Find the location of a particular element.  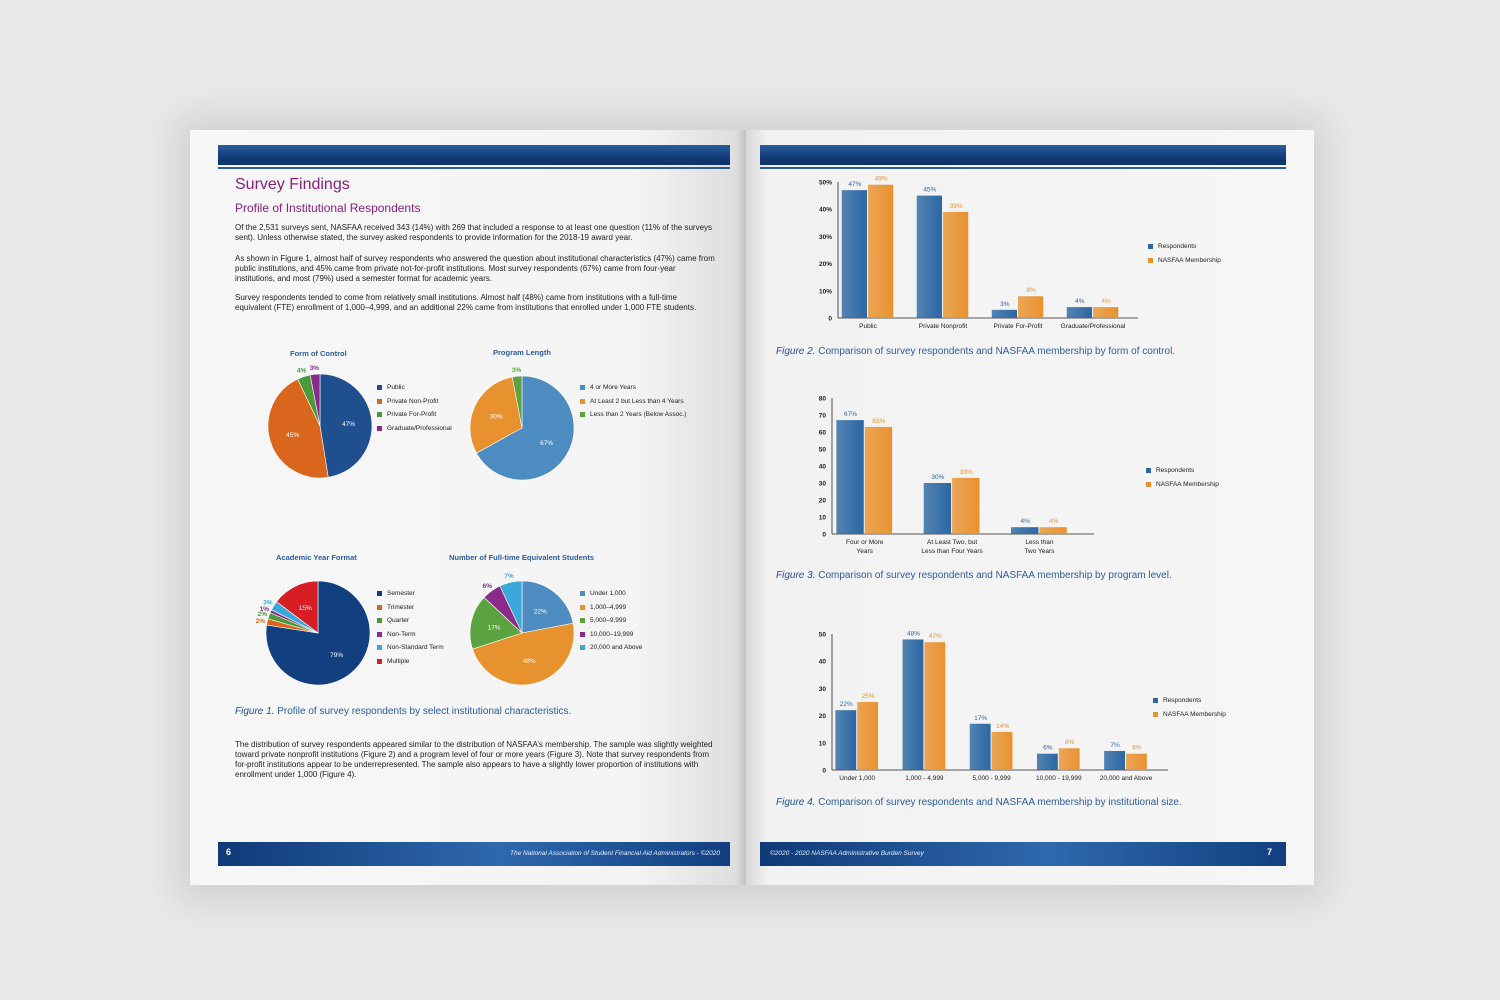

data-label: 30% is located at coordinates (937, 477).